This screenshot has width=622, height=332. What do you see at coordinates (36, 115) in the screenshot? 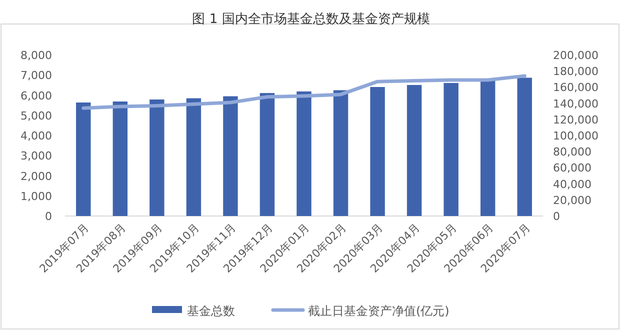
I see `y-tick-label: 5,000` at bounding box center [36, 115].